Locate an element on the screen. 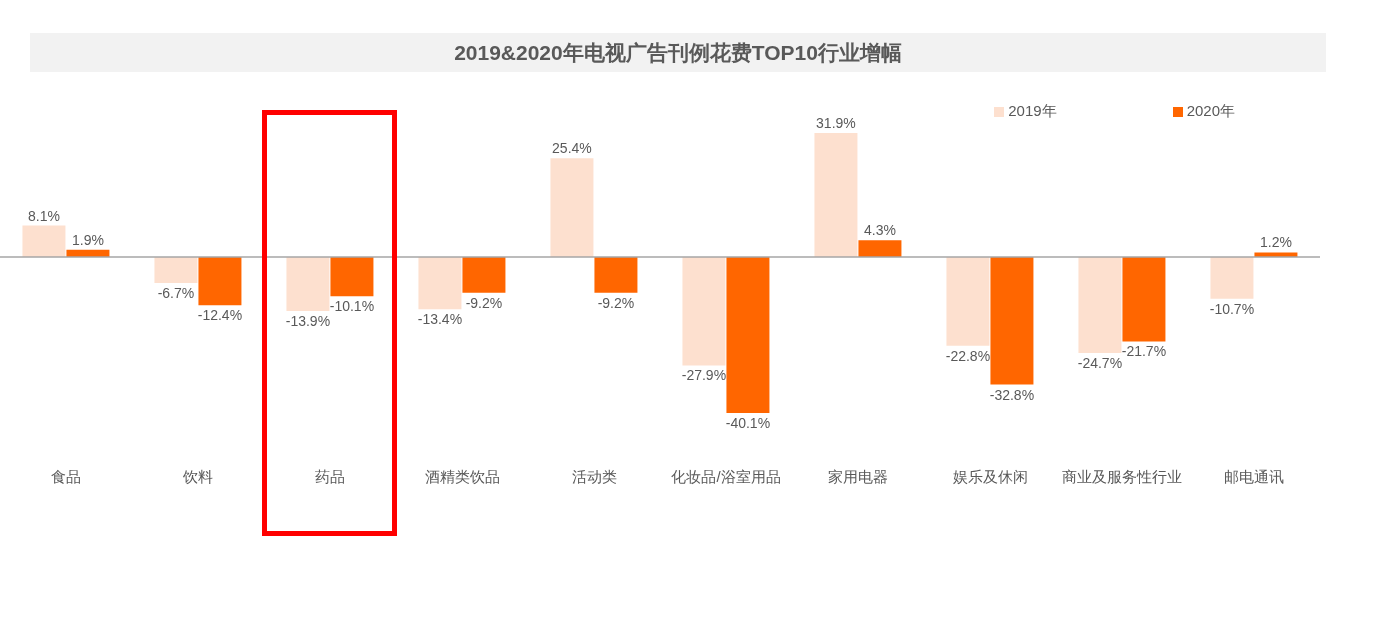 This screenshot has width=1383, height=629. data-label: 1.9% is located at coordinates (87, 239).